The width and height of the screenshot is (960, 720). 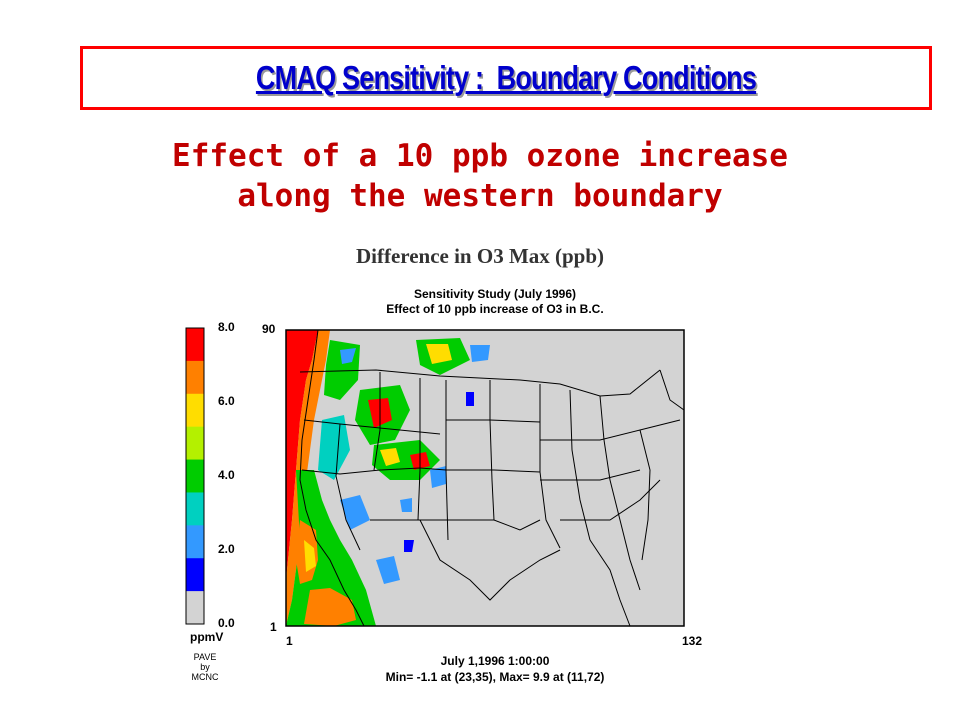 What do you see at coordinates (207, 637) in the screenshot?
I see `legend-unit: ppmV` at bounding box center [207, 637].